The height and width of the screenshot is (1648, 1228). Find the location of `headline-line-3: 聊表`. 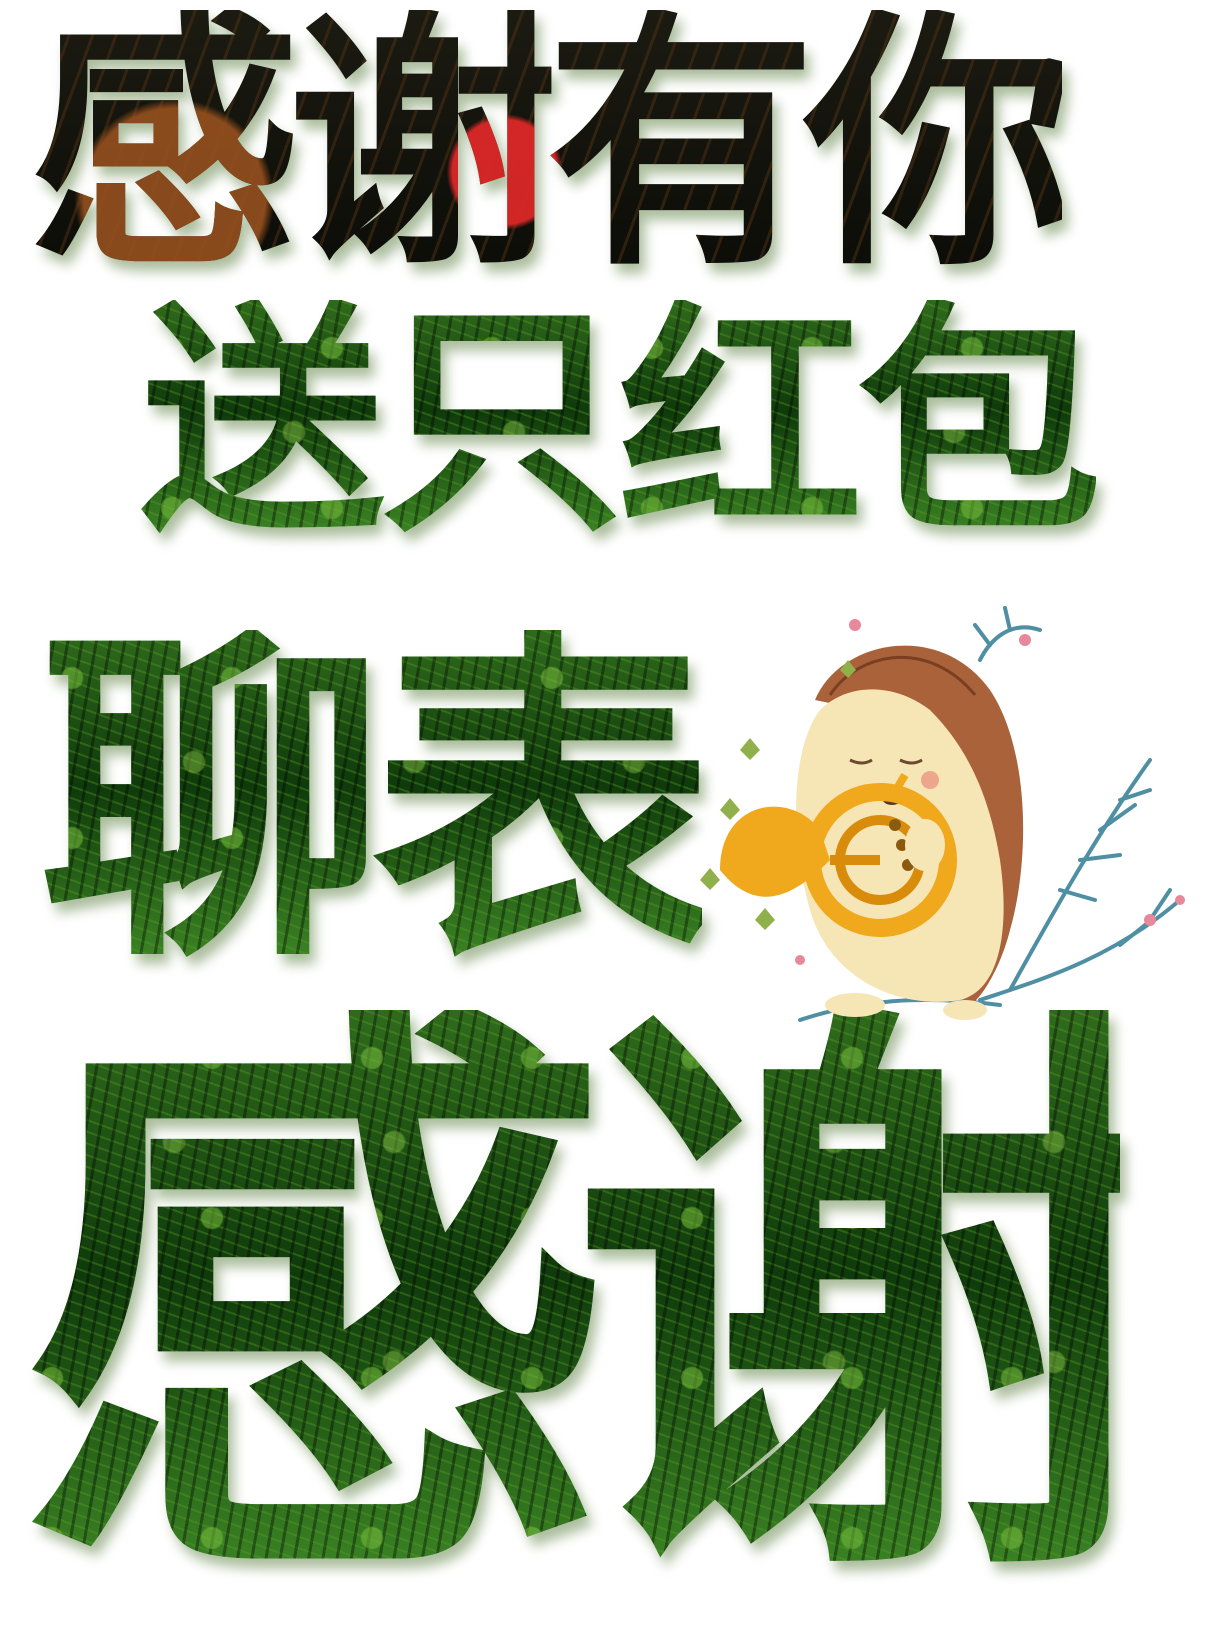

headline-line-3: 聊表 is located at coordinates (371, 802).